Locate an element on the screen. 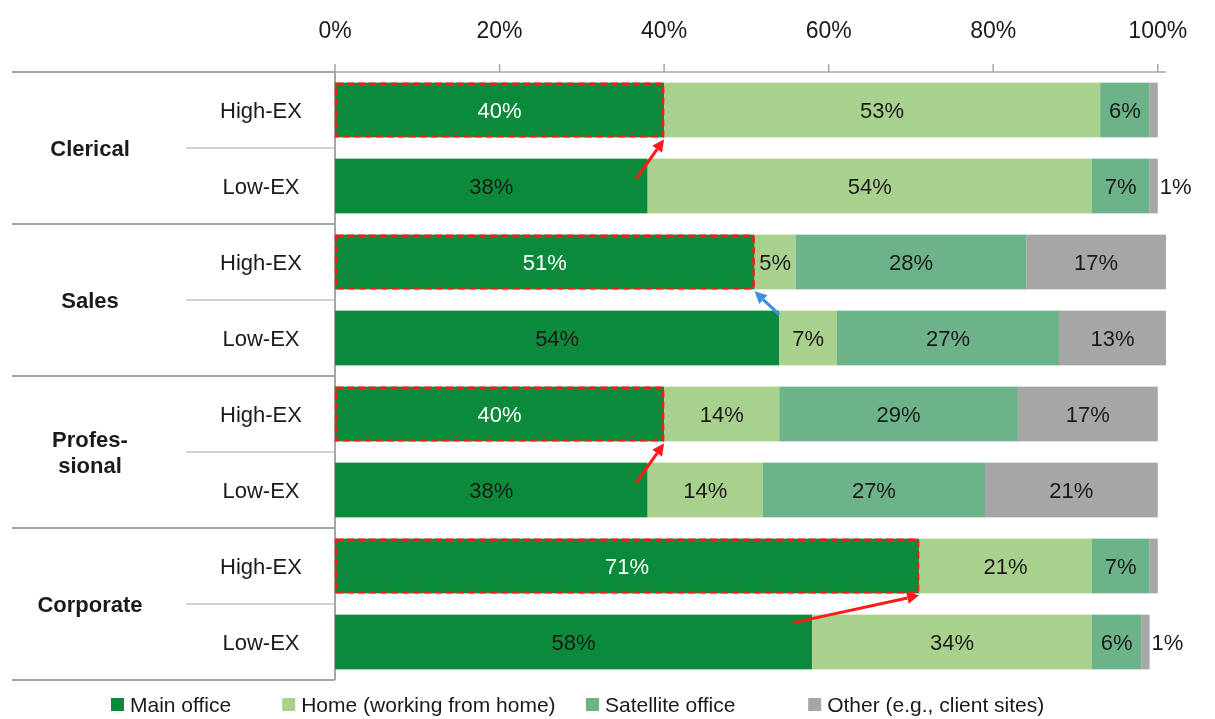  legend-label: Home (working from home) is located at coordinates (428, 705).